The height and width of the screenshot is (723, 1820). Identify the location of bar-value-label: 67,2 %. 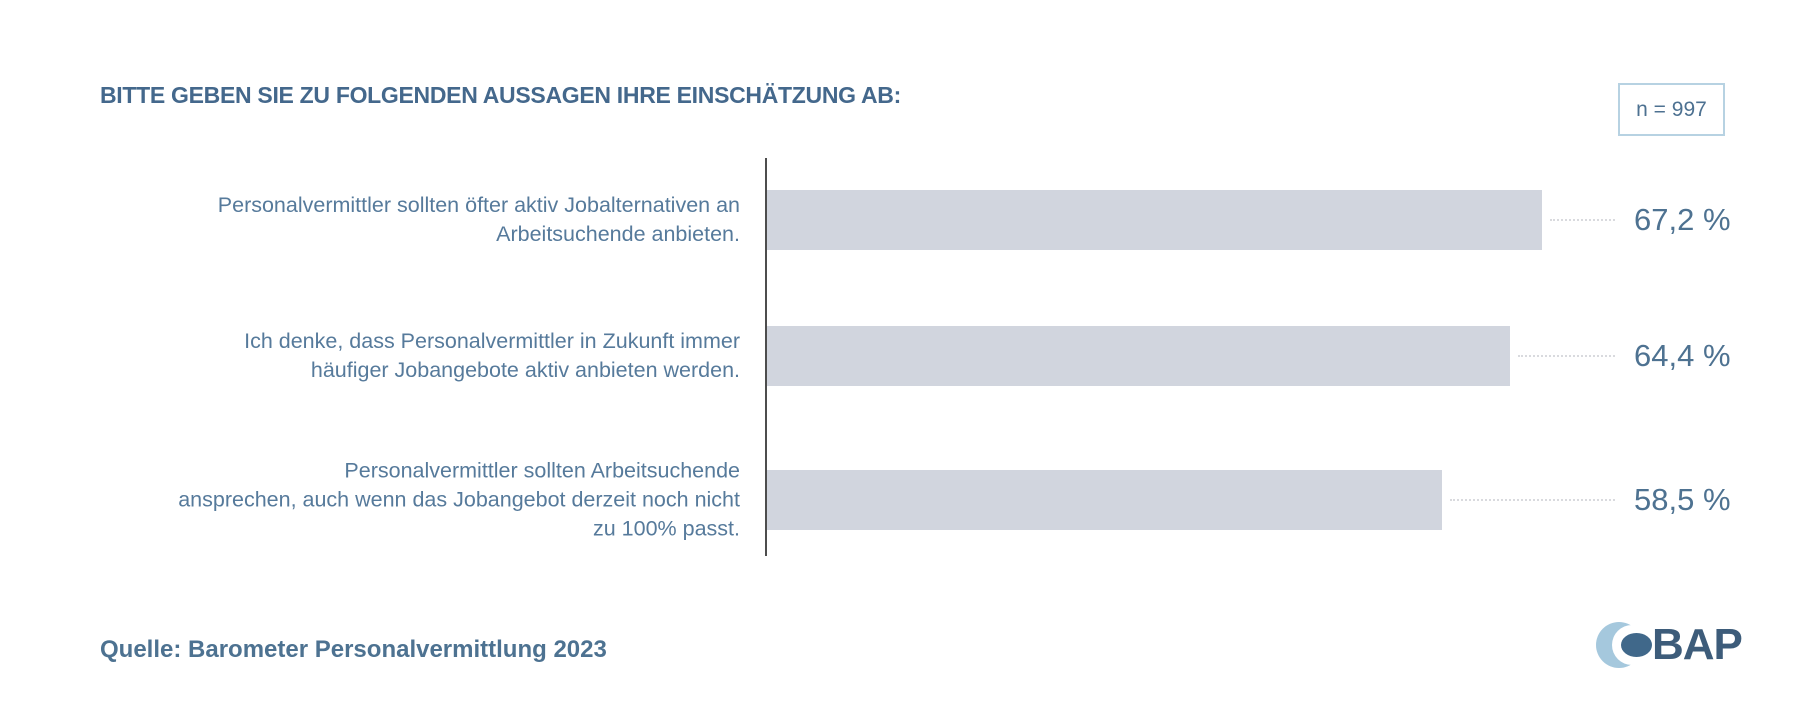
(1682, 219).